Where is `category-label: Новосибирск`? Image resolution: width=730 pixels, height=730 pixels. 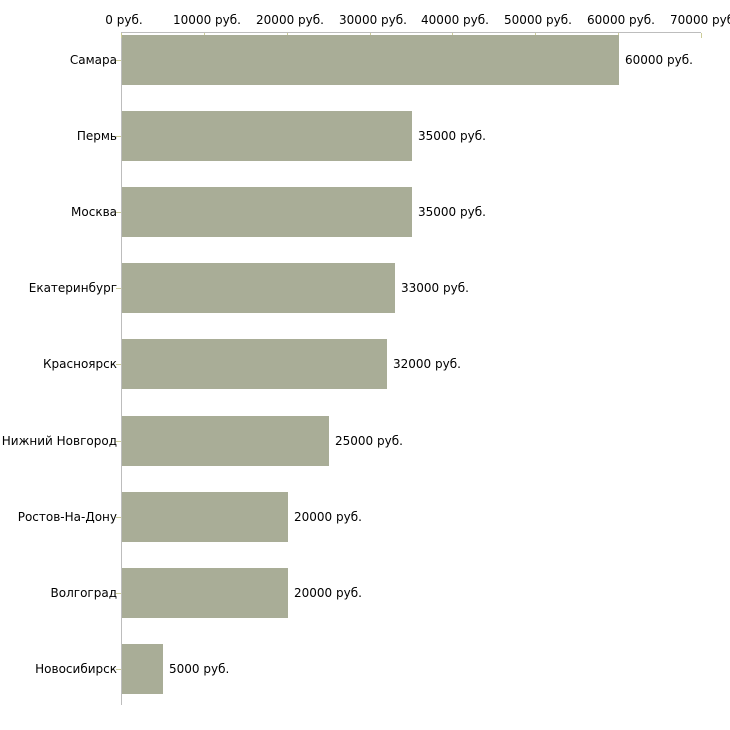 category-label: Новосибирск is located at coordinates (76, 669).